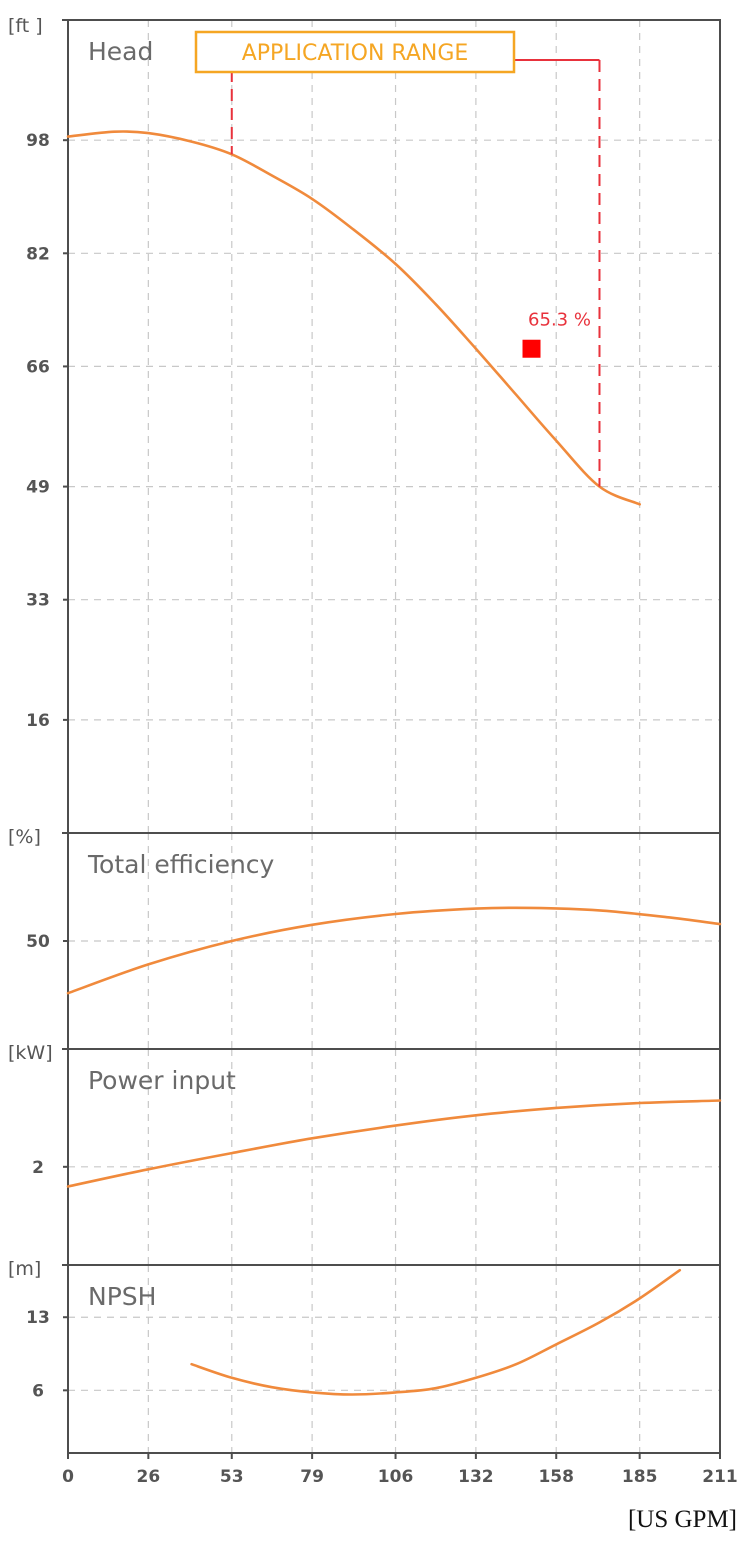 The height and width of the screenshot is (1546, 751). Describe the element at coordinates (38, 1318) in the screenshot. I see `npsh-ytick-label-1: 13` at that location.